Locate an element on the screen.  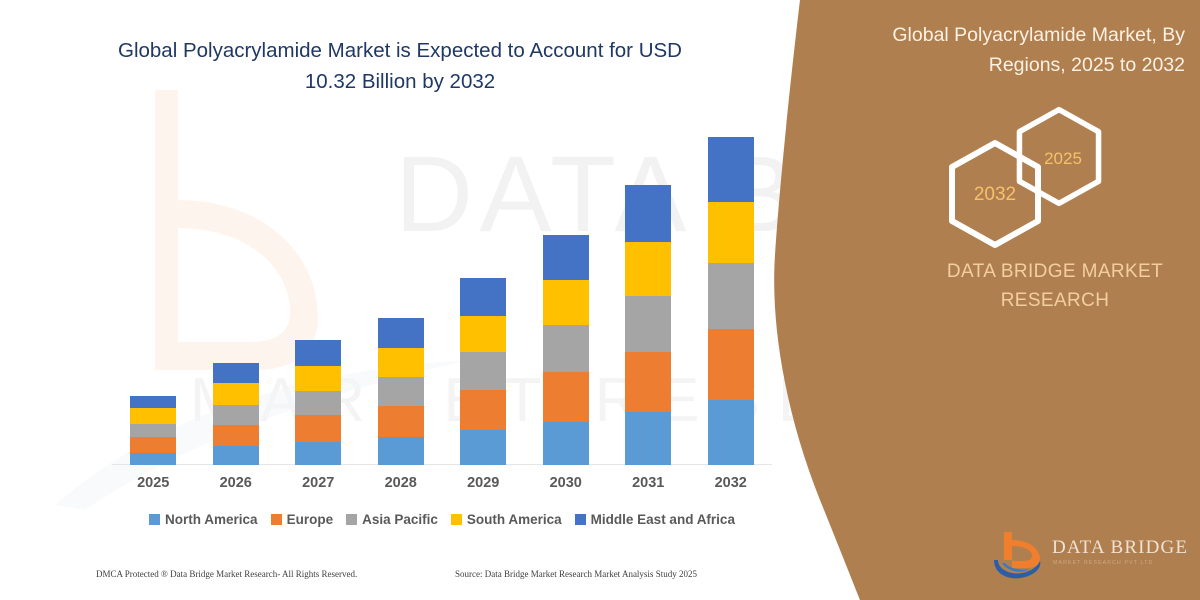
legend-label: South America is located at coordinates (514, 519).